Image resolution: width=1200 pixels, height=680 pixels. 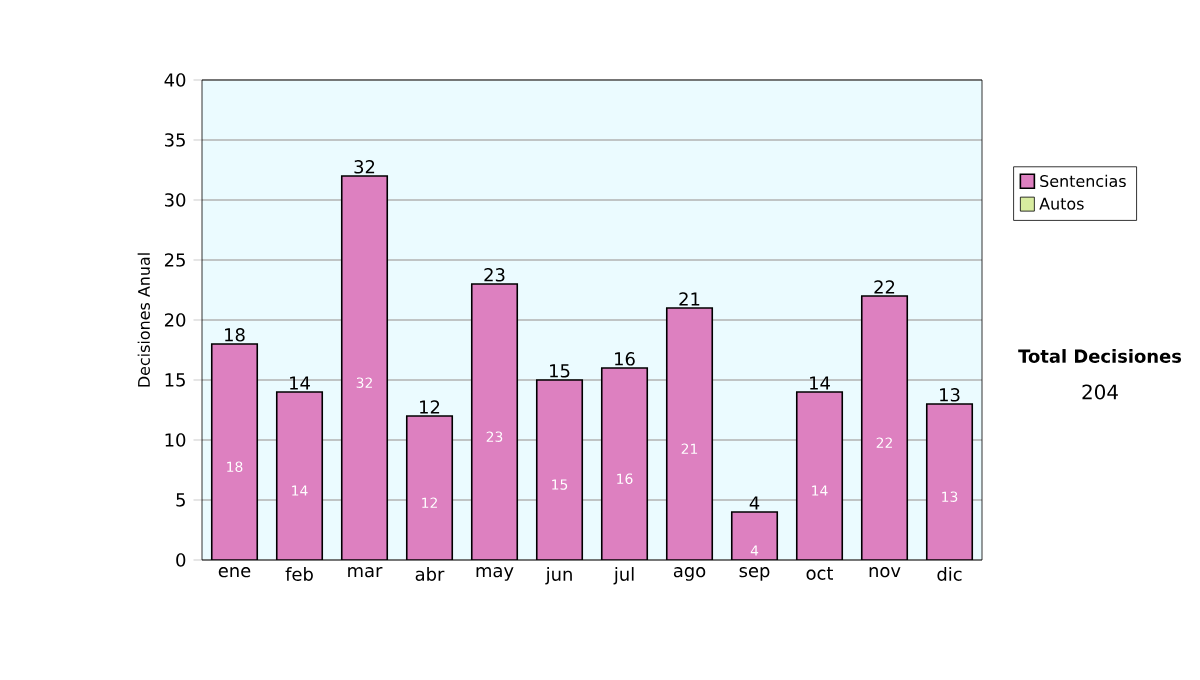 What do you see at coordinates (560, 371) in the screenshot?
I see `total-label: 15` at bounding box center [560, 371].